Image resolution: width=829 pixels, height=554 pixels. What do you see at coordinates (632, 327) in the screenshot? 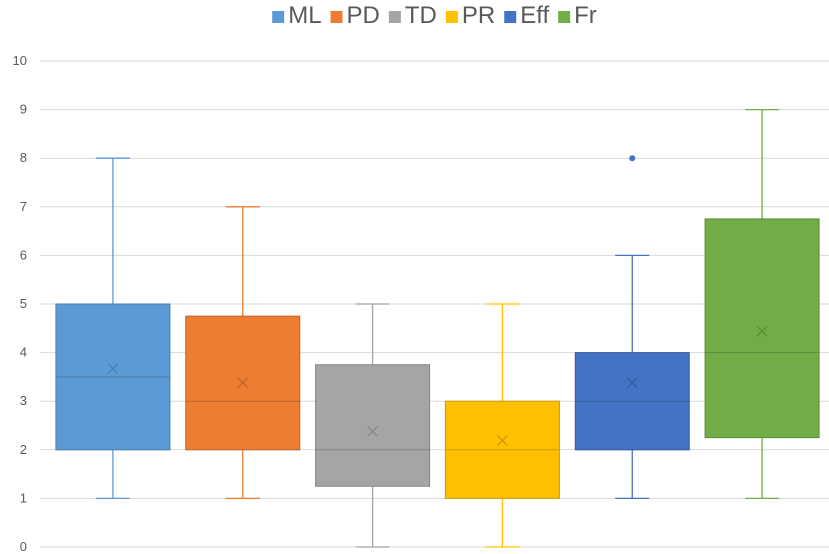
I see `box-eff` at bounding box center [632, 327].